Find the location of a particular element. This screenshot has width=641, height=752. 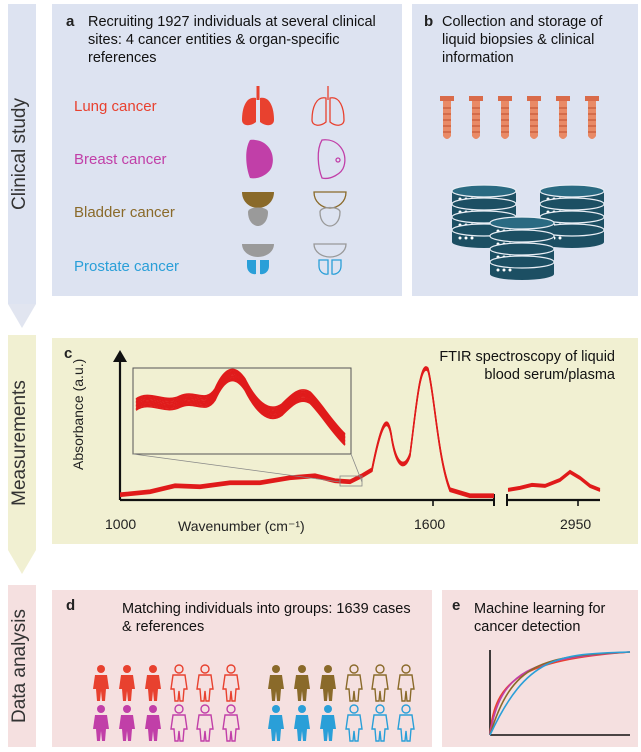

prostate-outline-icon is located at coordinates (330, 259).